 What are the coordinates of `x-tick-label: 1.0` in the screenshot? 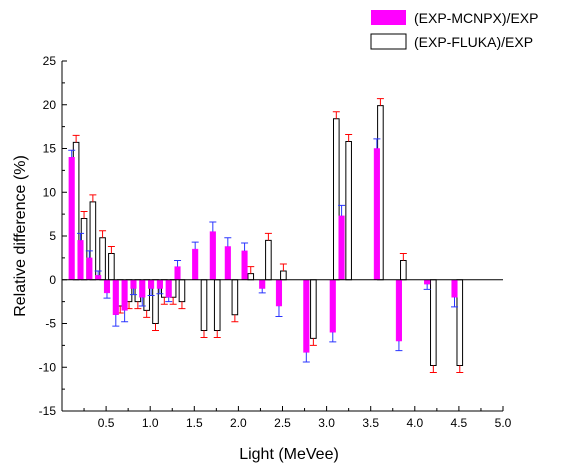 It's located at (150, 423).